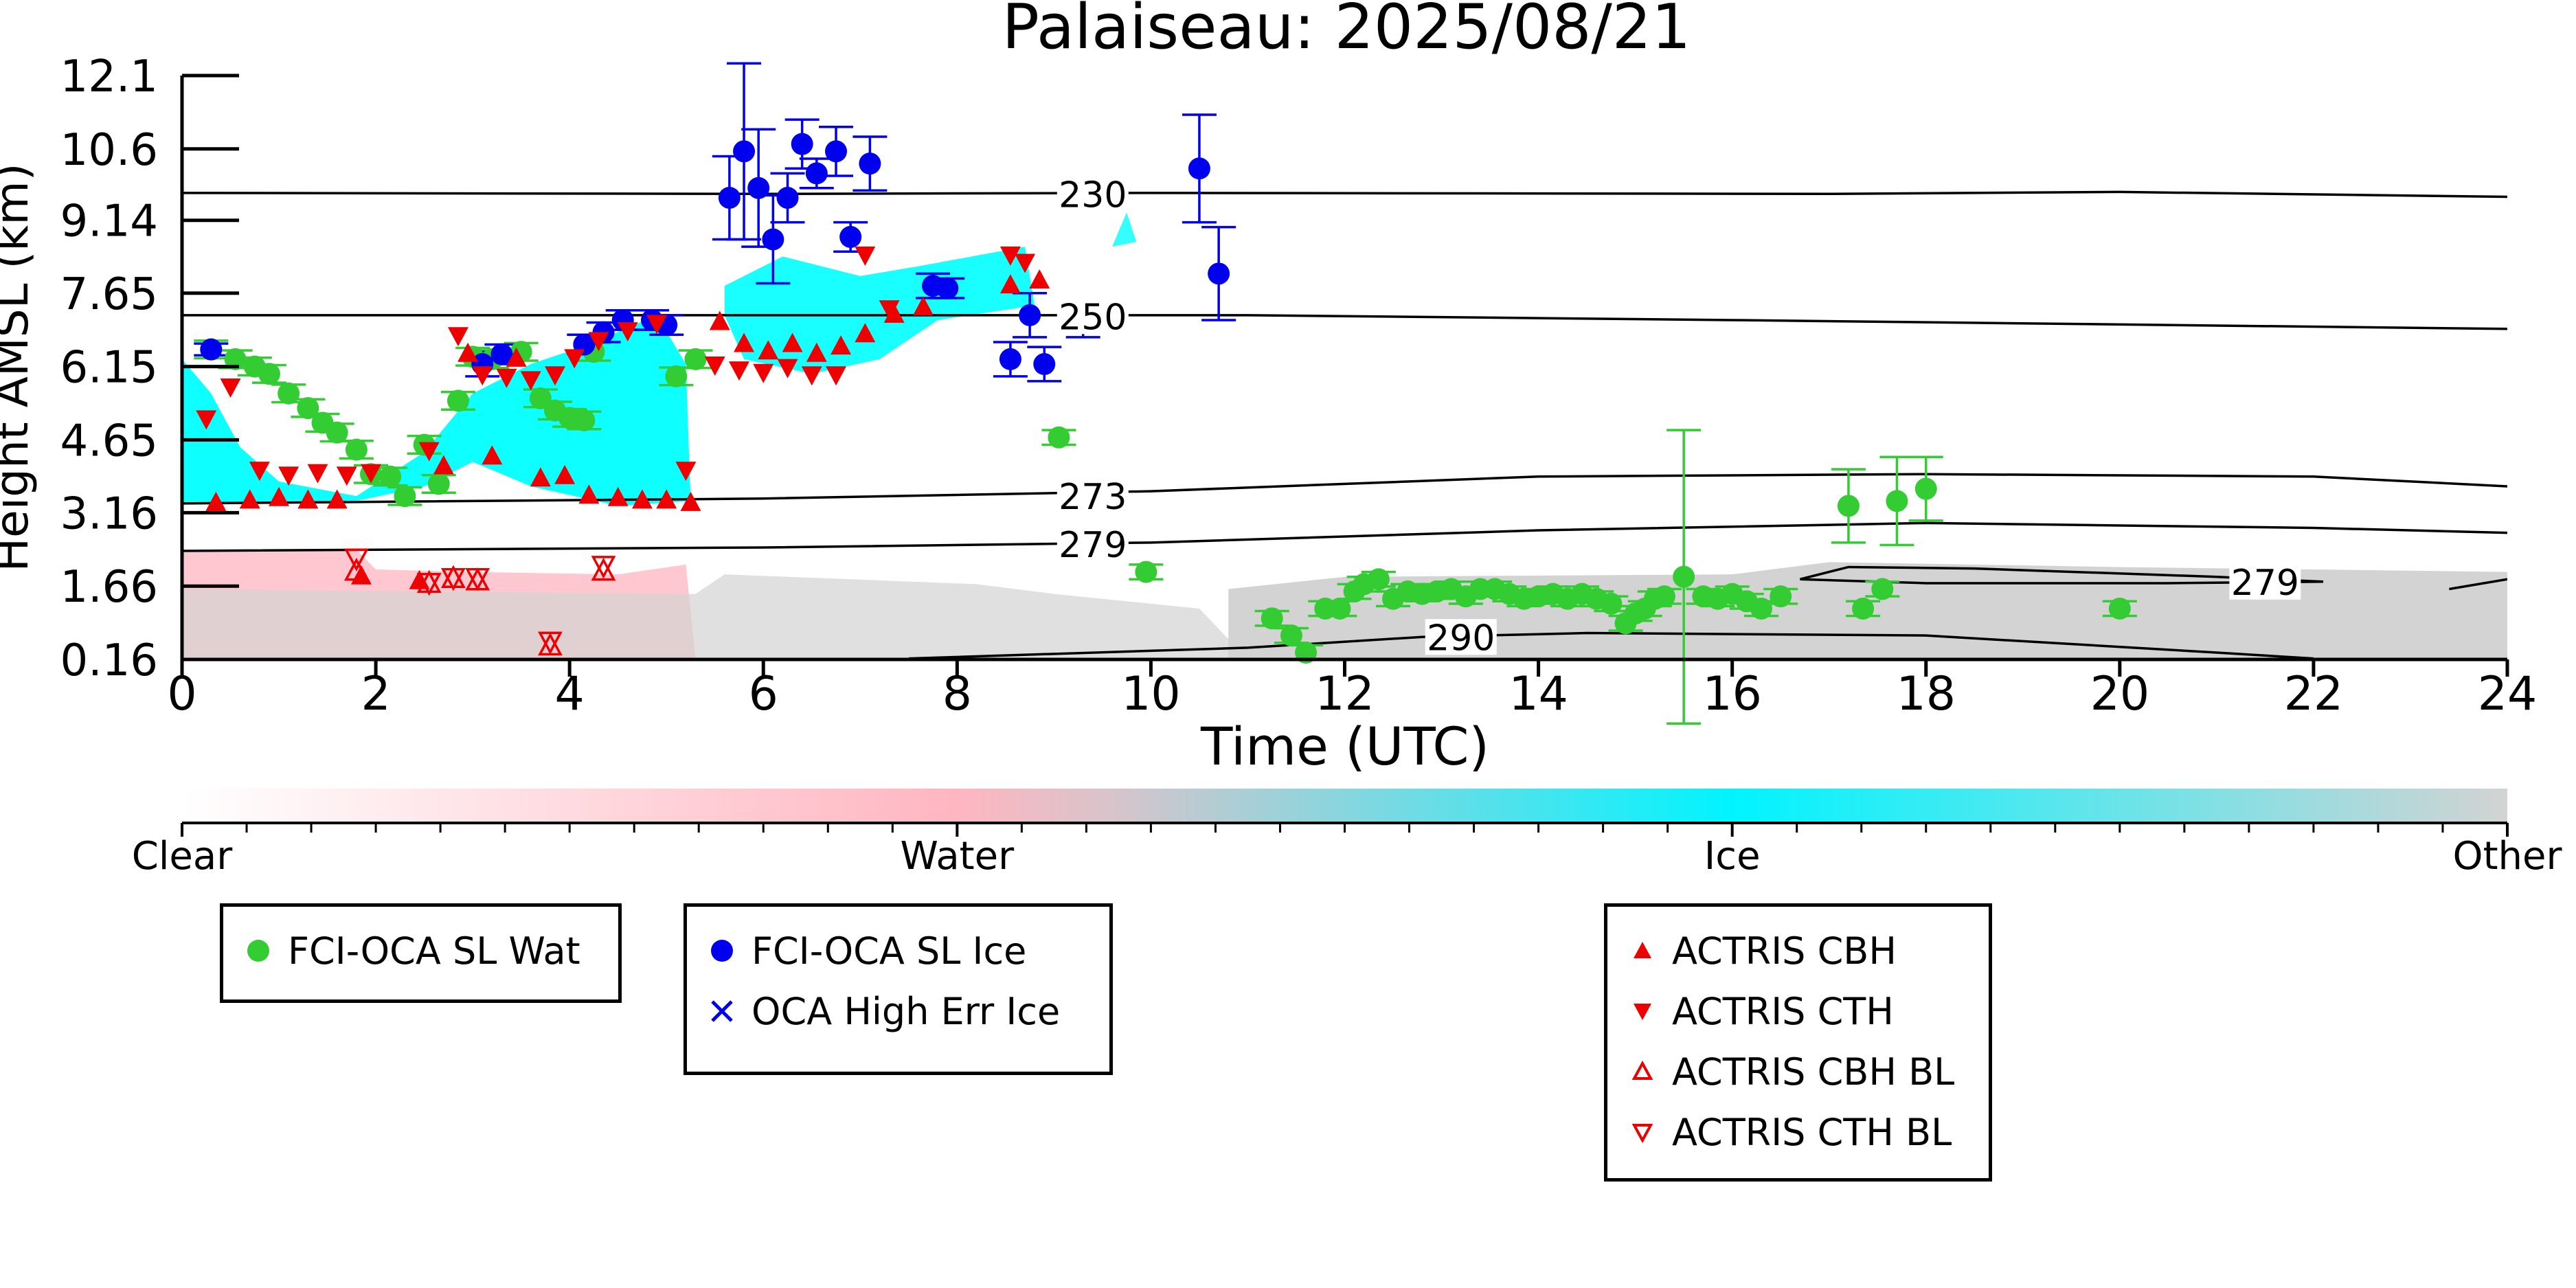 This screenshot has height=1288, width=2576. Describe the element at coordinates (1461, 638) in the screenshot. I see `contour-label: 290` at that location.